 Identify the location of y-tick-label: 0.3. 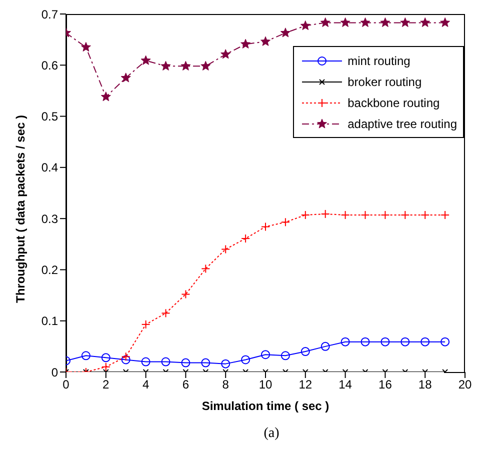
(49, 219).